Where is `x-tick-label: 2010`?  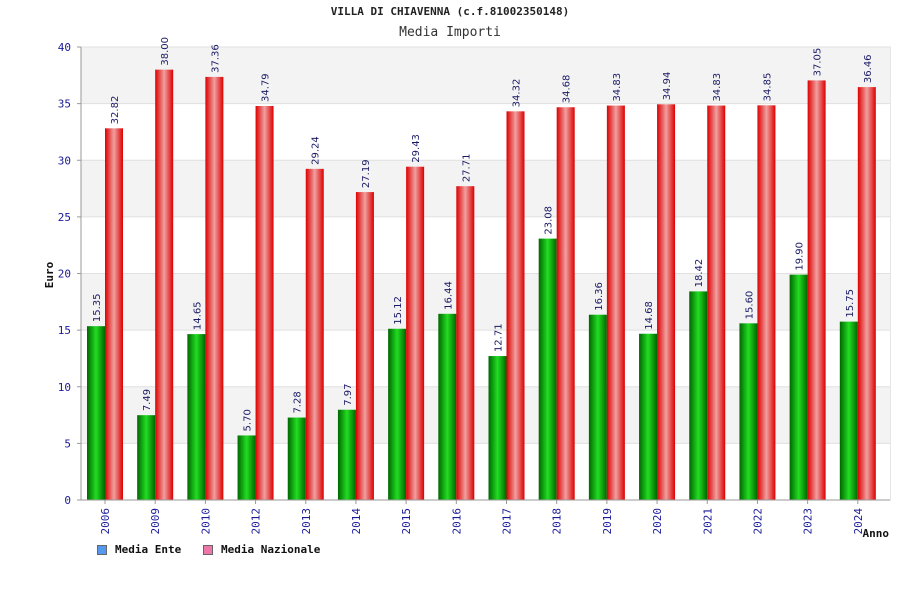
x-tick-label: 2010 is located at coordinates (205, 521).